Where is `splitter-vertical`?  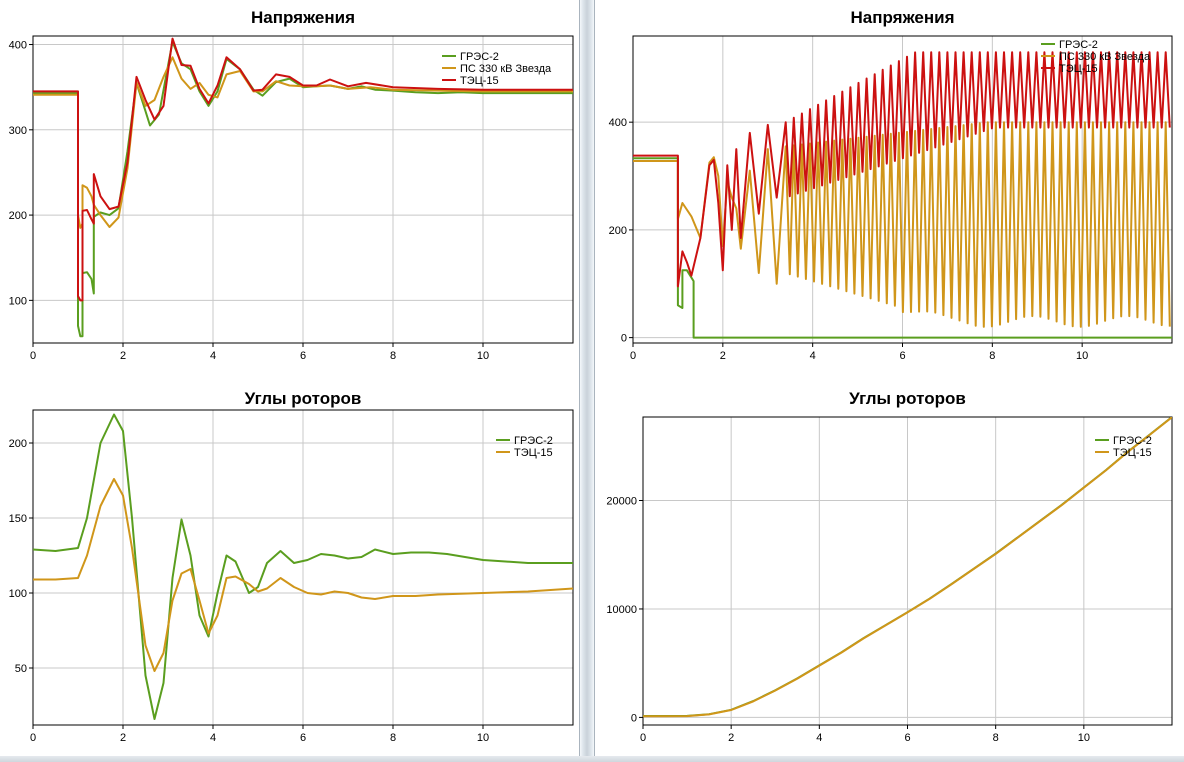
splitter-vertical is located at coordinates (587, 381).